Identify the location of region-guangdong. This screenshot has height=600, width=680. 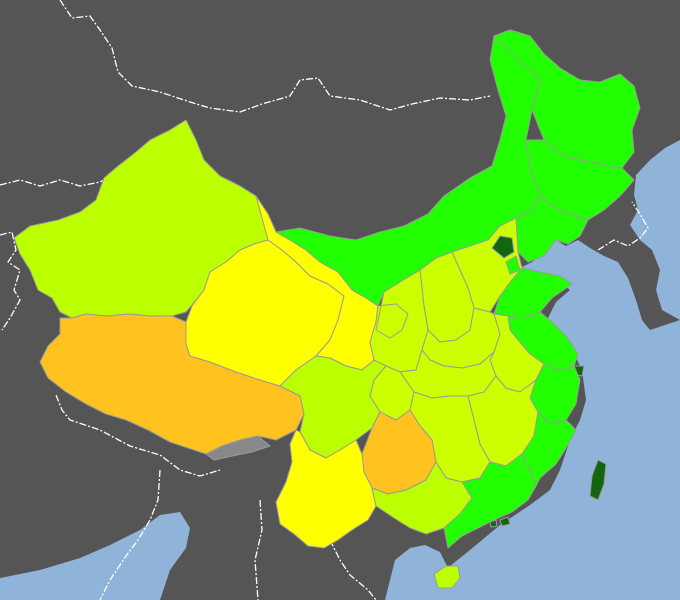
(490, 501).